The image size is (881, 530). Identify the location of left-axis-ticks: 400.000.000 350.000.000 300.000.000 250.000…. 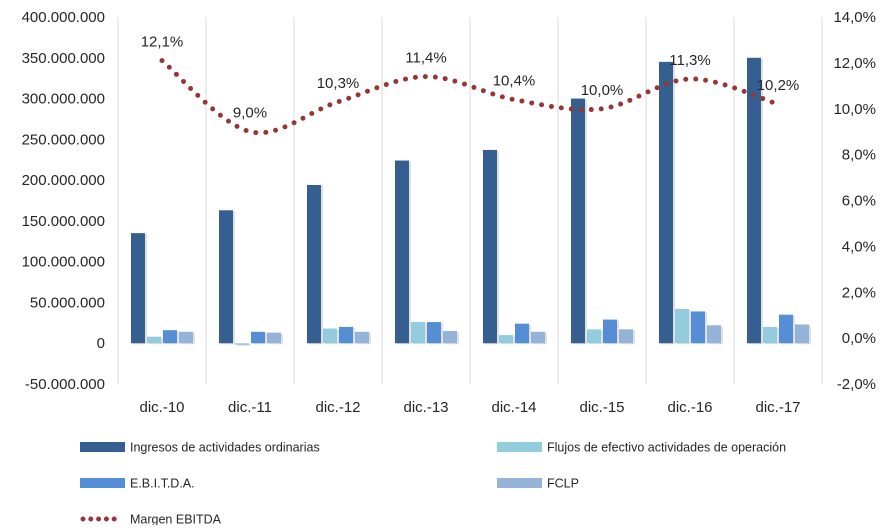
(63, 201).